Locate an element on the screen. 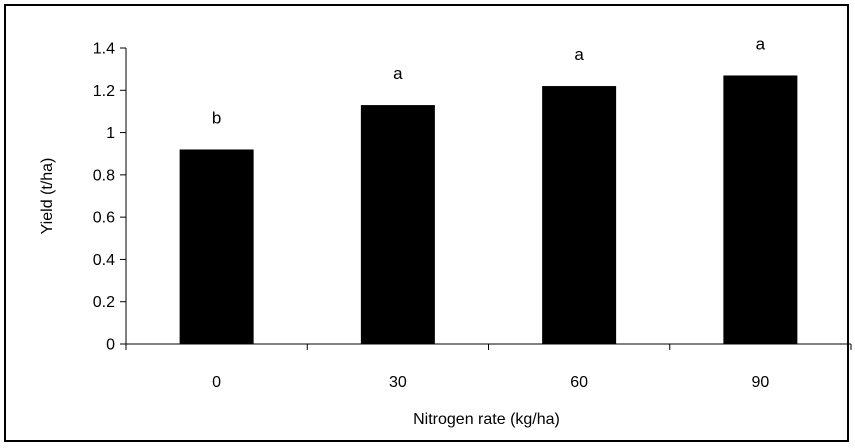  y-ticks: 0 0.2 0.4 0.6 0.8 1 1.2 1.4 is located at coordinates (109, 197).